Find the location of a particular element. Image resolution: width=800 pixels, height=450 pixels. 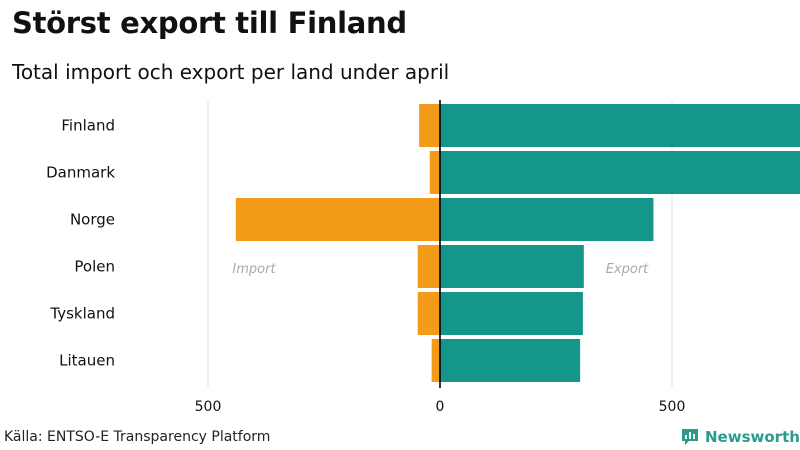

import-bar-polen is located at coordinates (428, 266).